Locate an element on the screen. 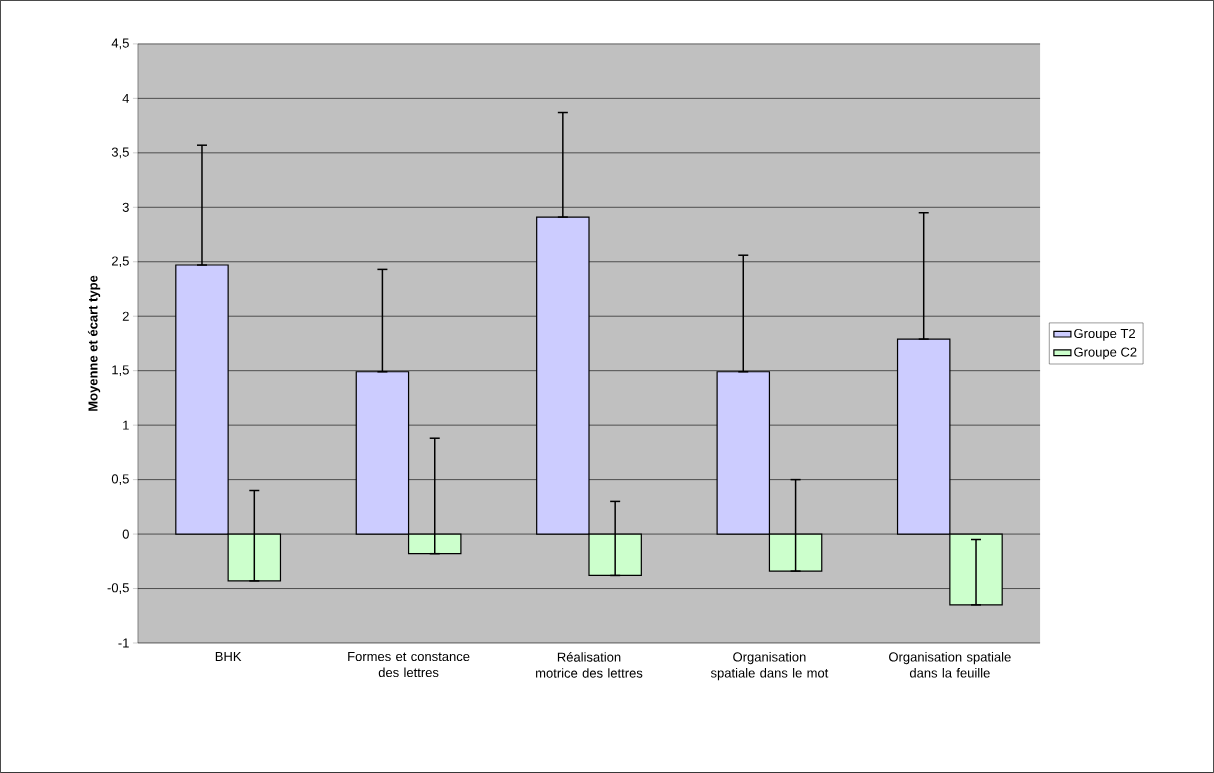 This screenshot has height=773, width=1214. legend-label: Groupe C2 is located at coordinates (1105, 353).